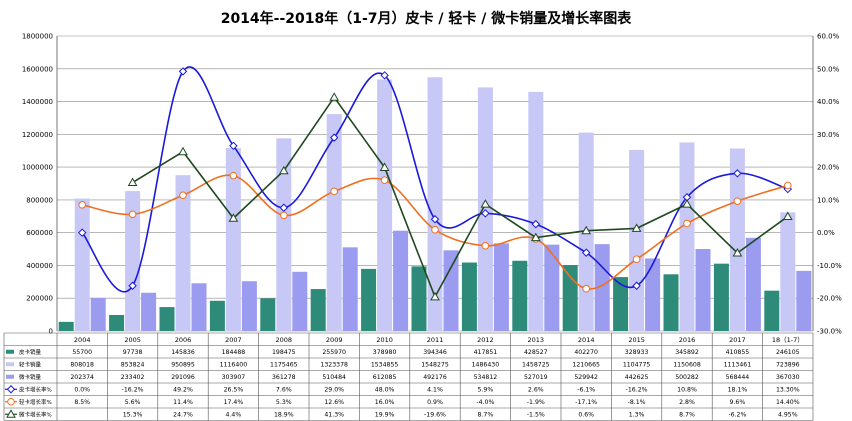  What do you see at coordinates (30, 377) in the screenshot?
I see `legend-entry: 微卡销量` at bounding box center [30, 377].